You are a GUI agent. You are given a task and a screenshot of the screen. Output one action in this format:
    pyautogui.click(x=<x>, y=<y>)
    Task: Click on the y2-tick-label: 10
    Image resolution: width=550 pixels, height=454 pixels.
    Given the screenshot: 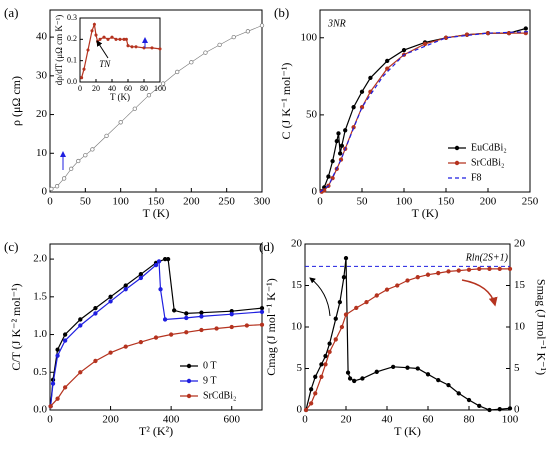 What is the action you would take?
    pyautogui.click(x=520, y=327)
    